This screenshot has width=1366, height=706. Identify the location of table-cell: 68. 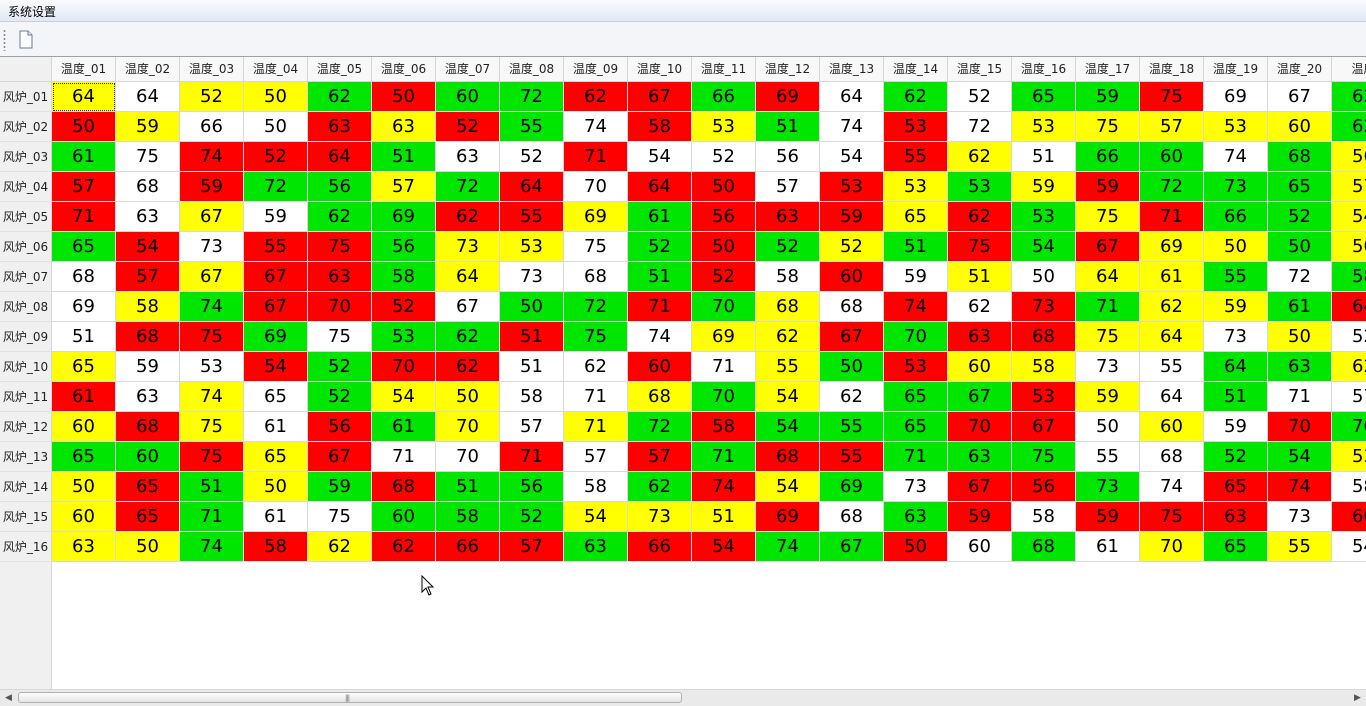
(148, 187).